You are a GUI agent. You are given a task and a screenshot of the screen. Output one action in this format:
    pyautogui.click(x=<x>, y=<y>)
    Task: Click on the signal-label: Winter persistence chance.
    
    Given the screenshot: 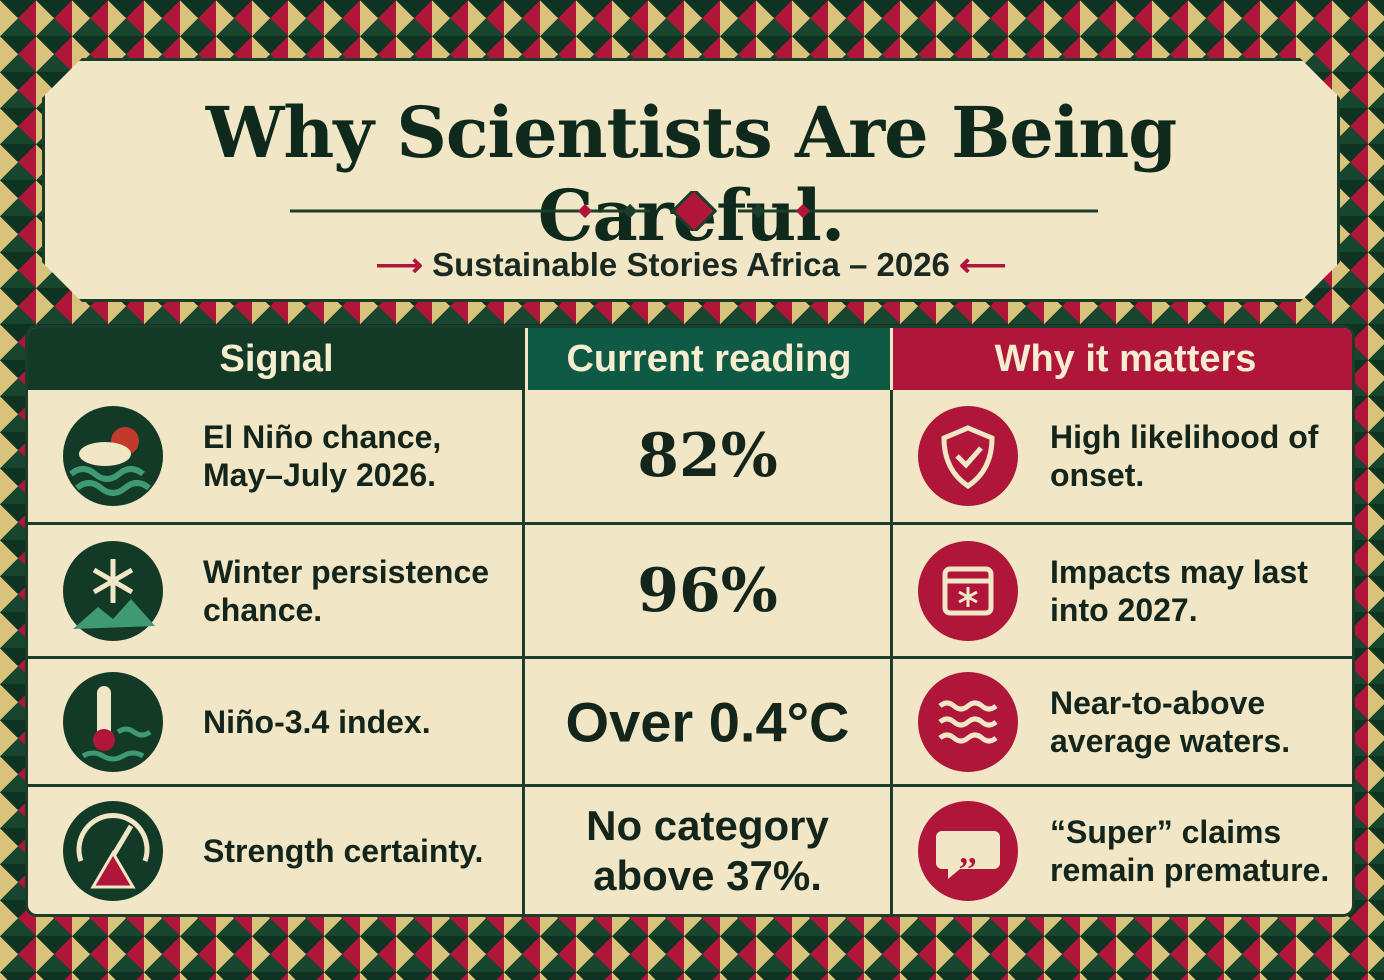 What is the action you would take?
    pyautogui.click(x=346, y=590)
    